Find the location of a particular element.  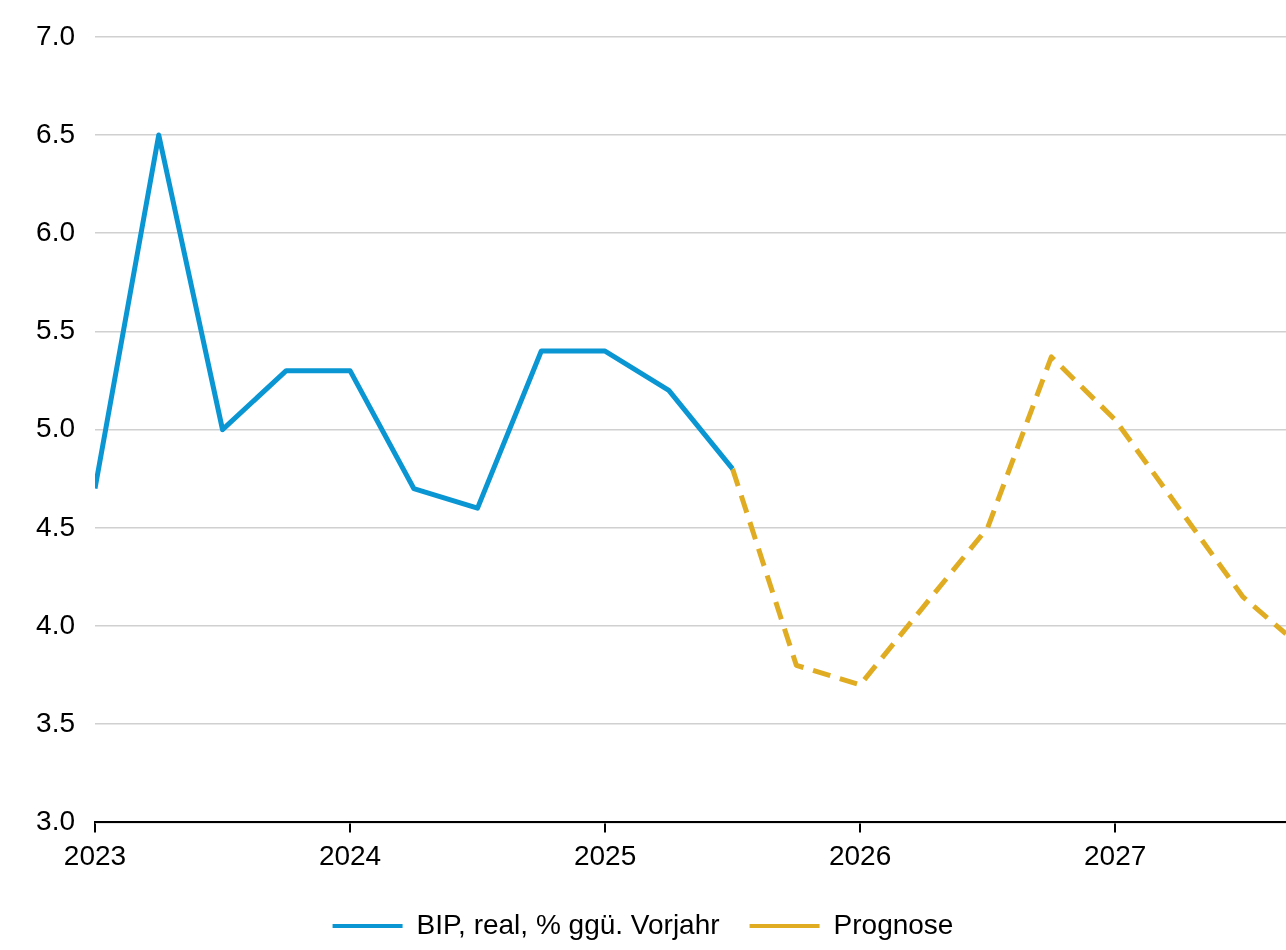

x-tick-label: 2024 is located at coordinates (350, 855).